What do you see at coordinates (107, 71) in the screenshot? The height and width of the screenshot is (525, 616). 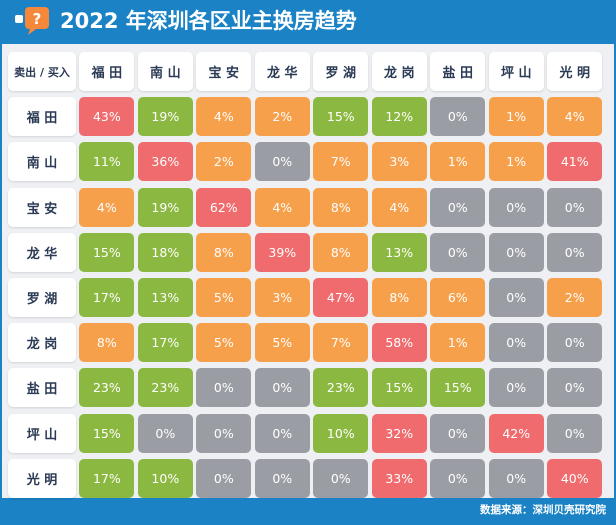 I see `column-header: 福 田` at bounding box center [107, 71].